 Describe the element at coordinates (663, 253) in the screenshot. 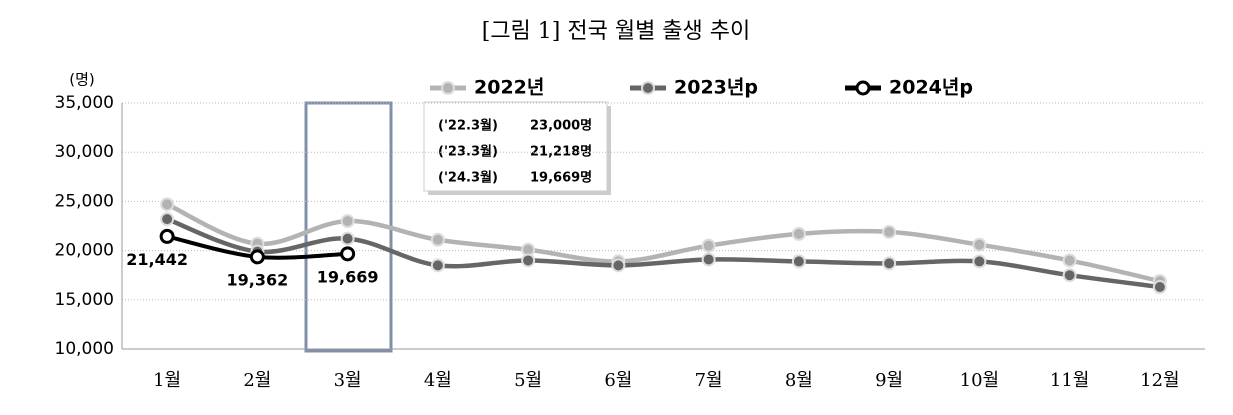

I see `series-line` at that location.